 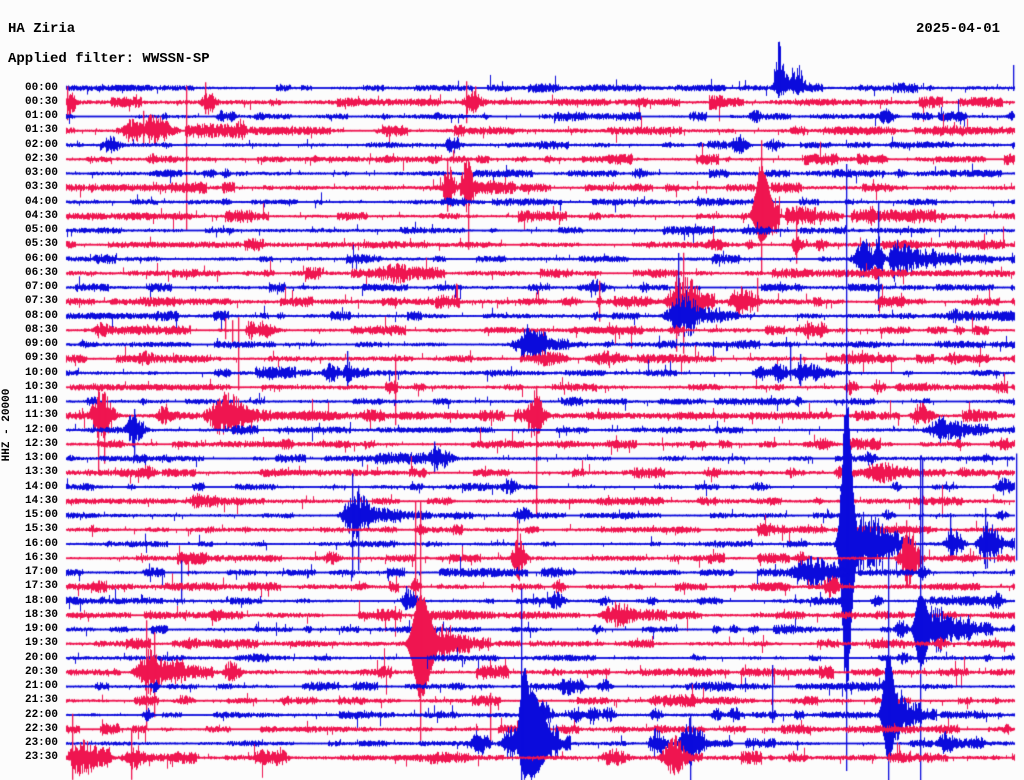 I want to click on time-label: 07:00, so click(x=41, y=287).